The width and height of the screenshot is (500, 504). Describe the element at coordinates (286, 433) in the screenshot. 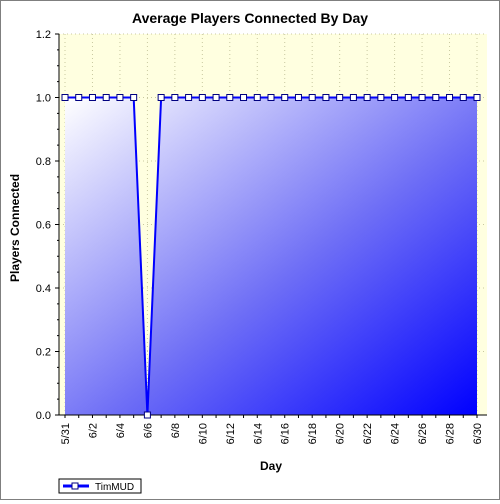

I see `x-tick-label: 6/16` at that location.